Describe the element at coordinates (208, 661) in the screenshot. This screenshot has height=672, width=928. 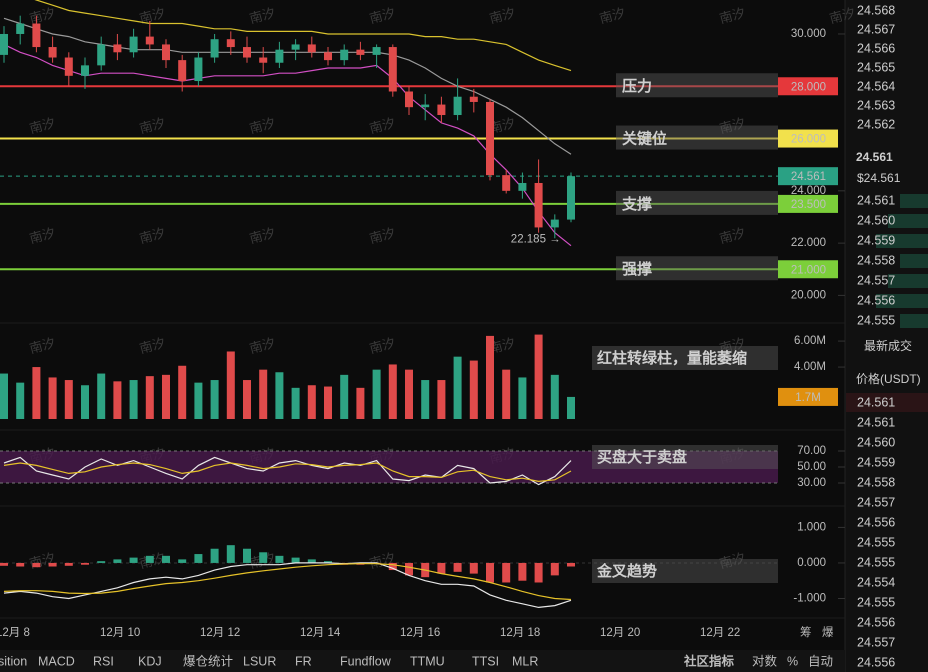
I see `indicator-tab: 爆仓统计` at that location.